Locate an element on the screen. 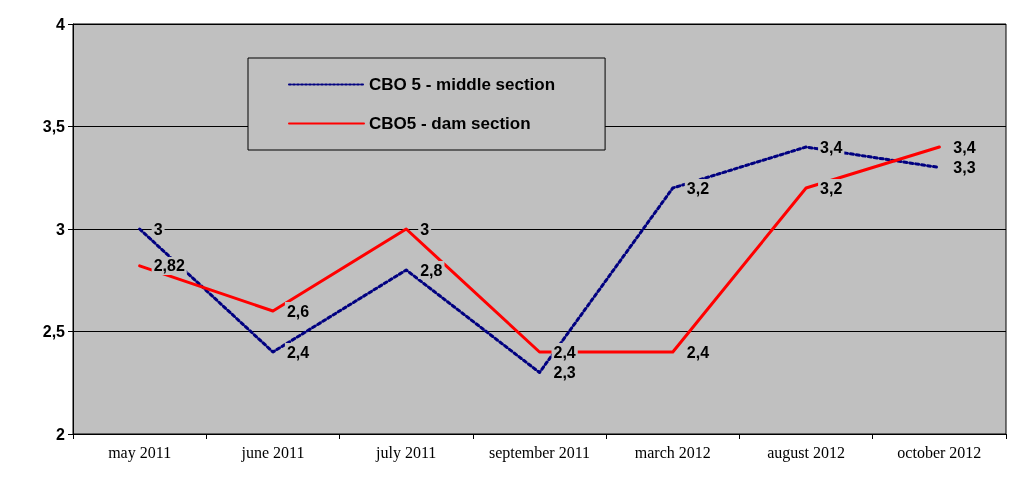 The width and height of the screenshot is (1016, 497). data-label: 2,82 is located at coordinates (169, 266).